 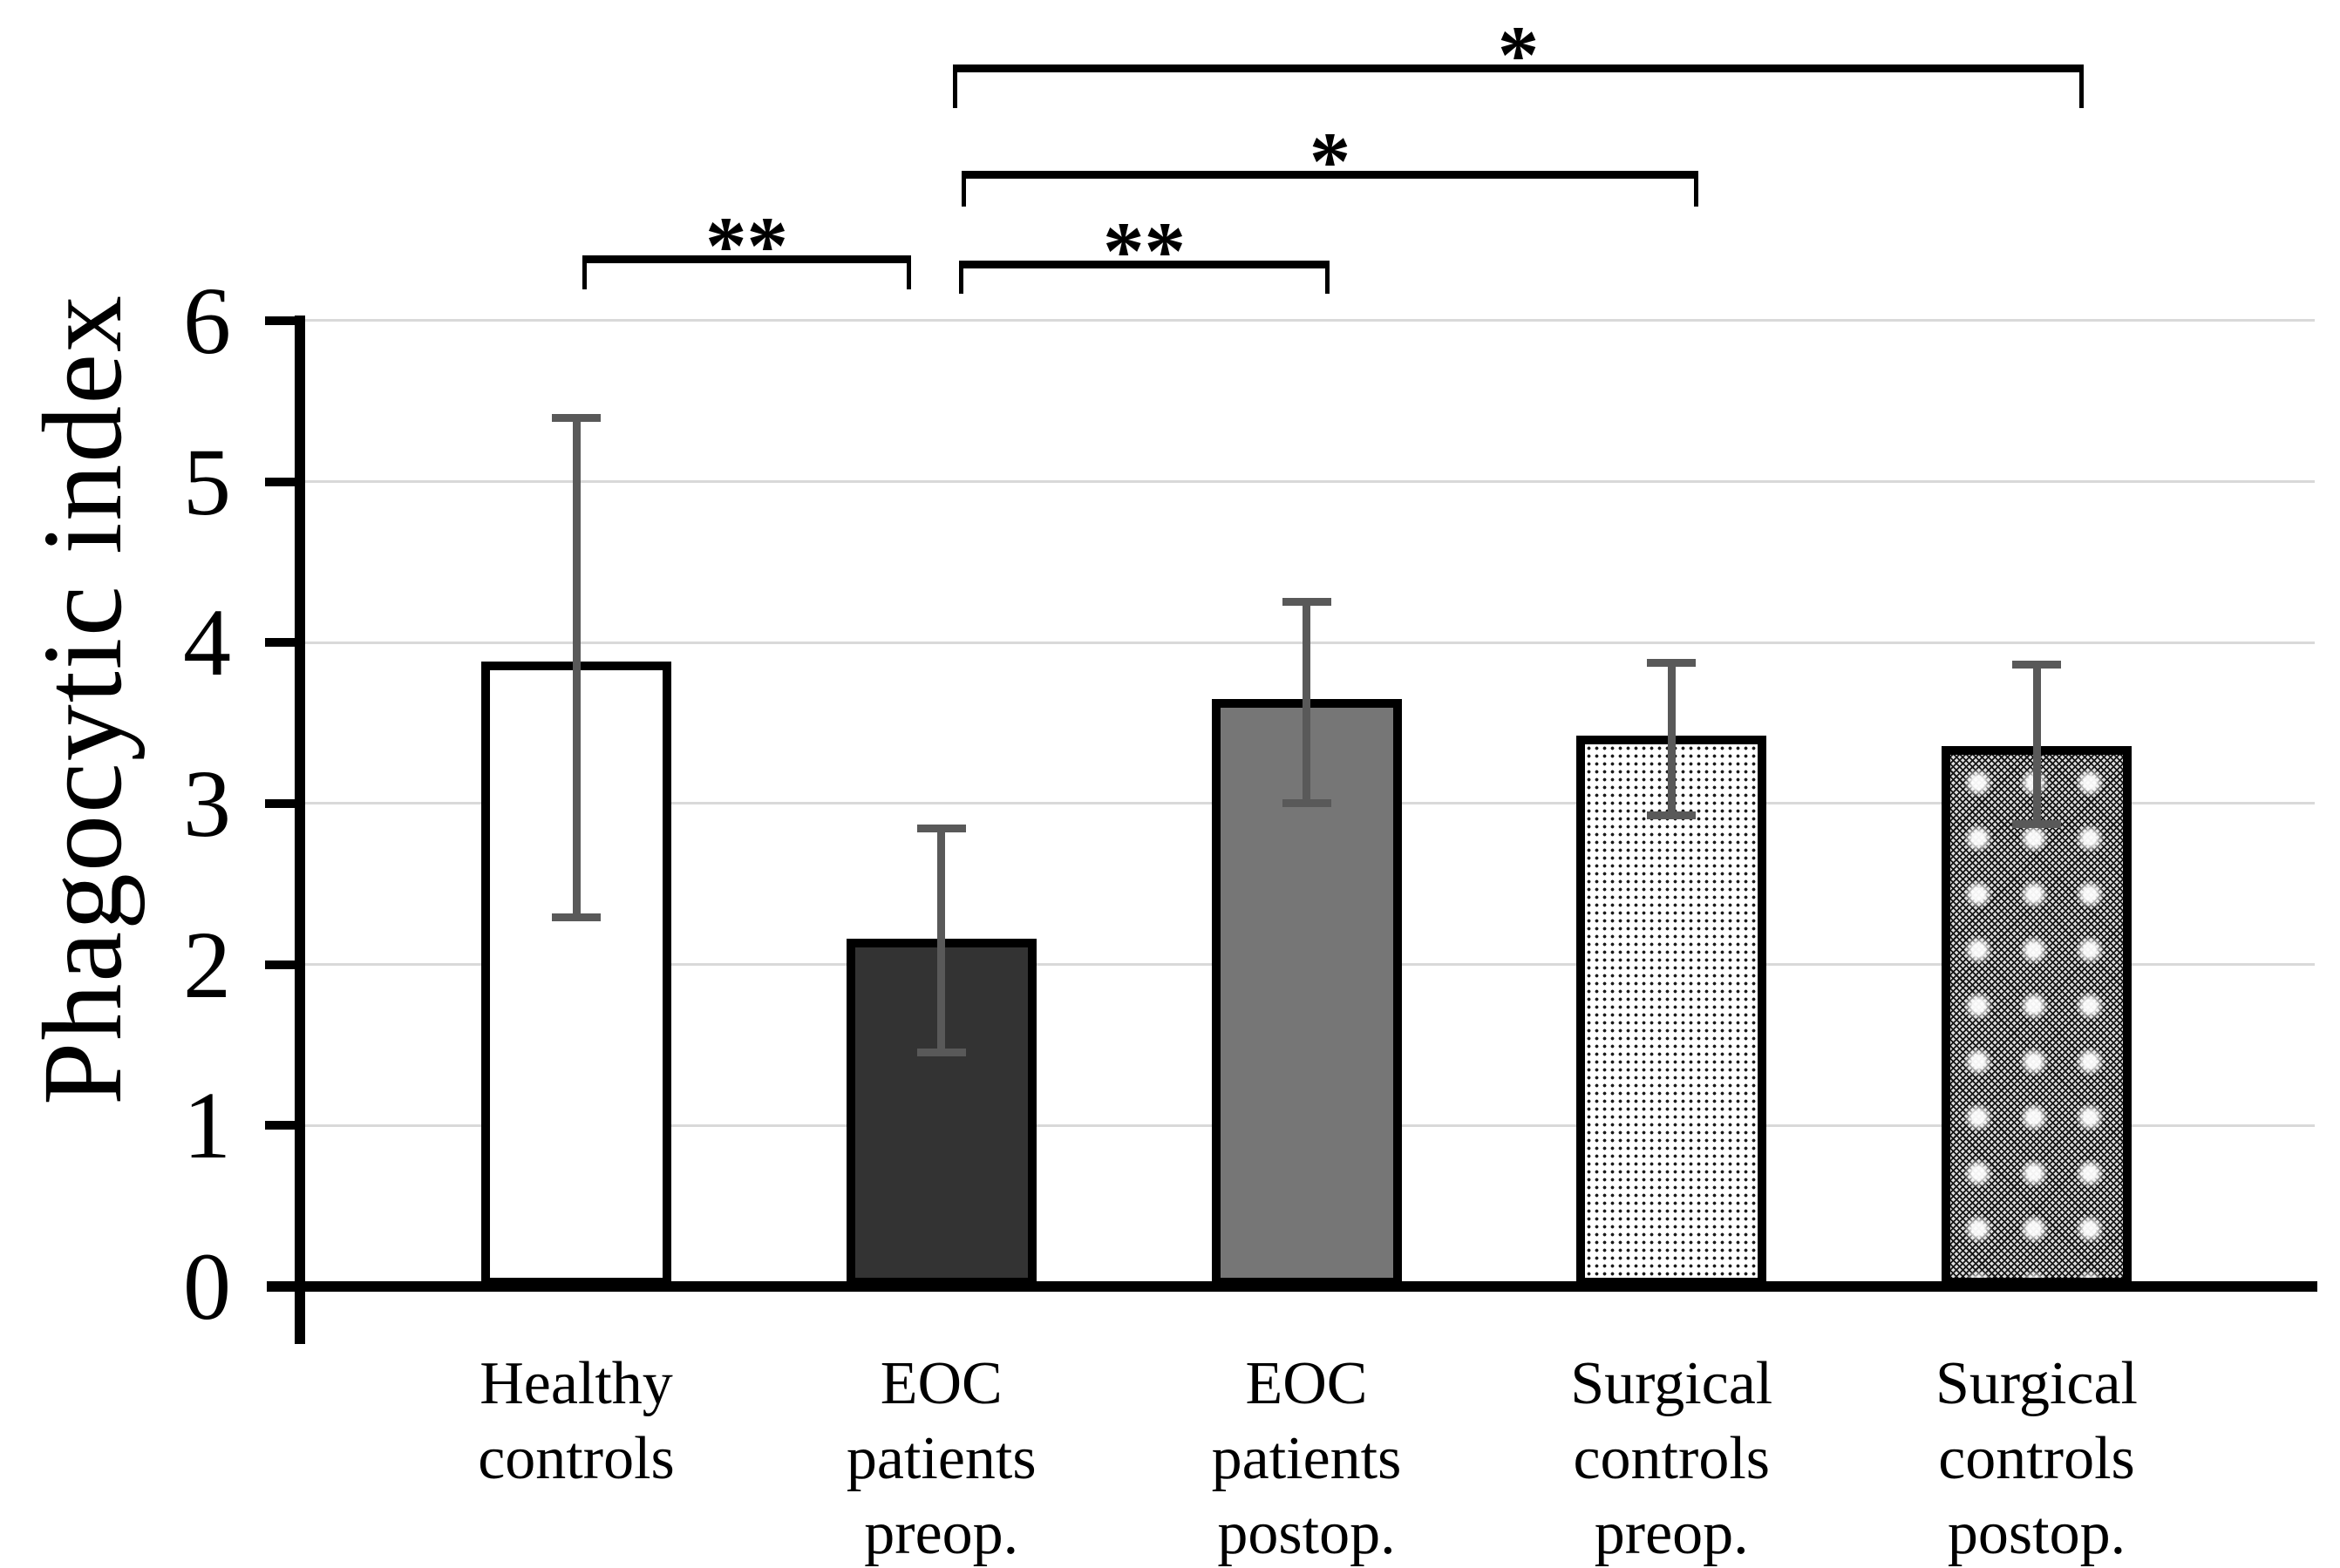 I want to click on category-label-surgical-controls-postop: Surgical controls postop., so click(x=2036, y=1458).